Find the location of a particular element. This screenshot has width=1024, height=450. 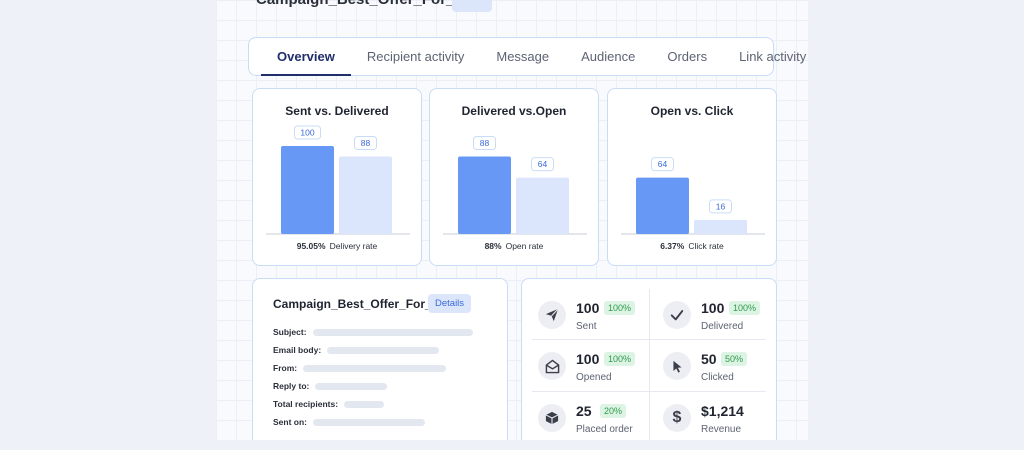

details-button: Details is located at coordinates (450, 303).